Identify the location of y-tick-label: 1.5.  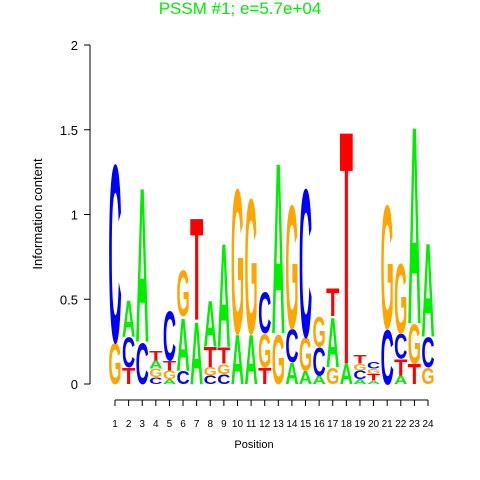
(69, 130).